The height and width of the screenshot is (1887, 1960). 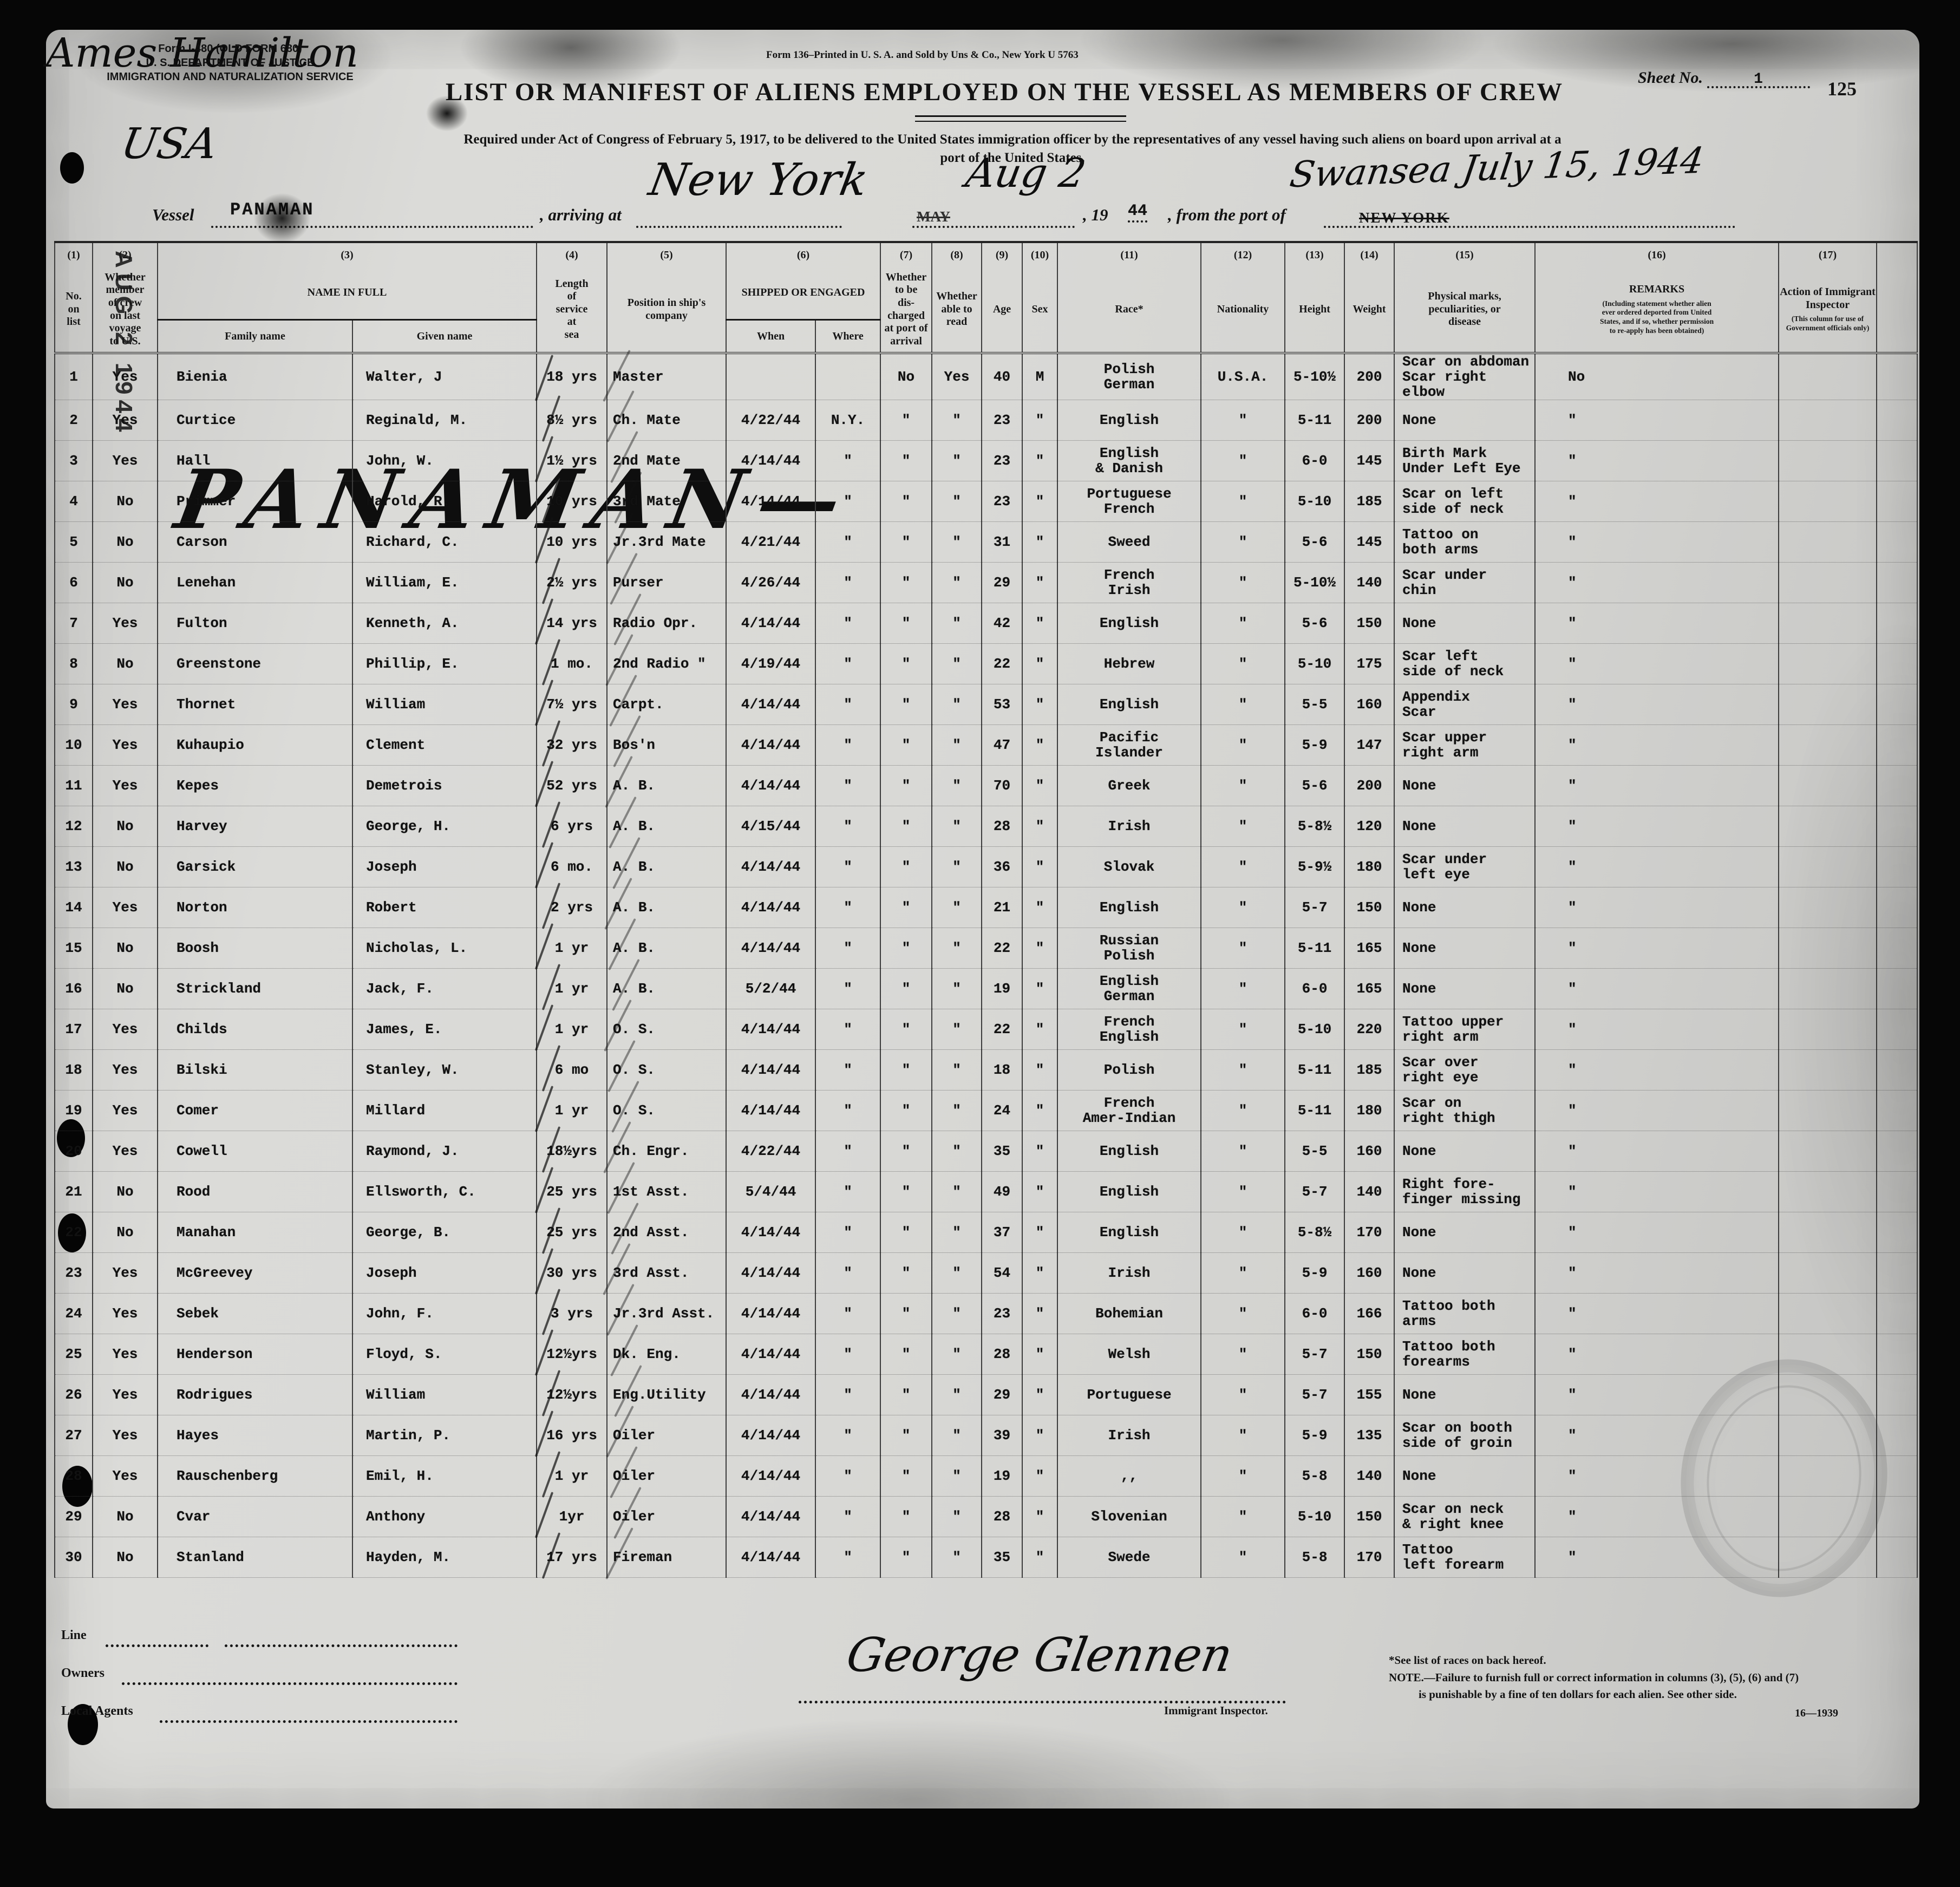 What do you see at coordinates (666, 542) in the screenshot?
I see `cell-position: Jr.3rd Mate` at bounding box center [666, 542].